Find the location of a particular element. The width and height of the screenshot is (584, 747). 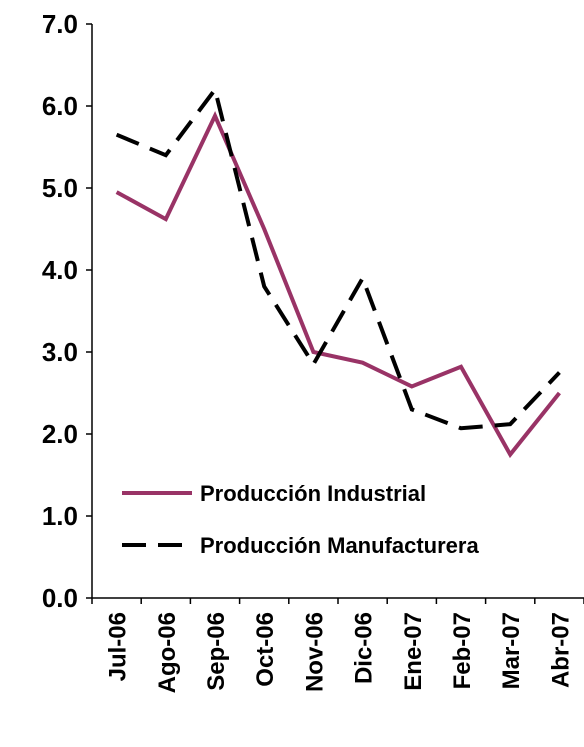

y-tick-label: 7.0 is located at coordinates (60, 24).